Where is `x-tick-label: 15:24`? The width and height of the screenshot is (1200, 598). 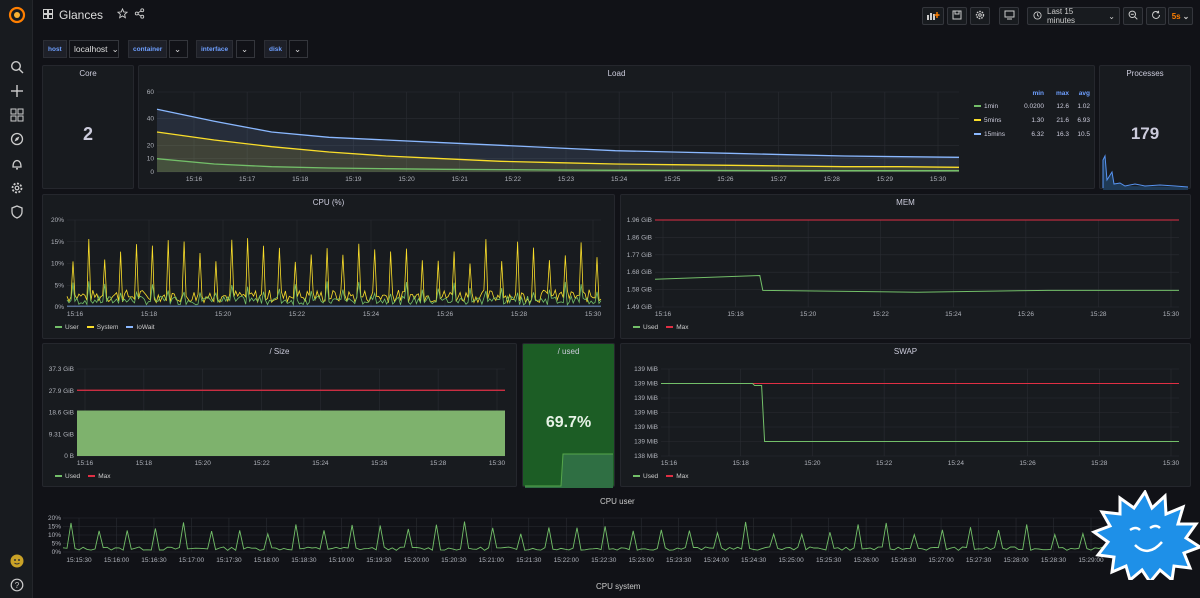 x-tick-label: 15:24 is located at coordinates (953, 314).